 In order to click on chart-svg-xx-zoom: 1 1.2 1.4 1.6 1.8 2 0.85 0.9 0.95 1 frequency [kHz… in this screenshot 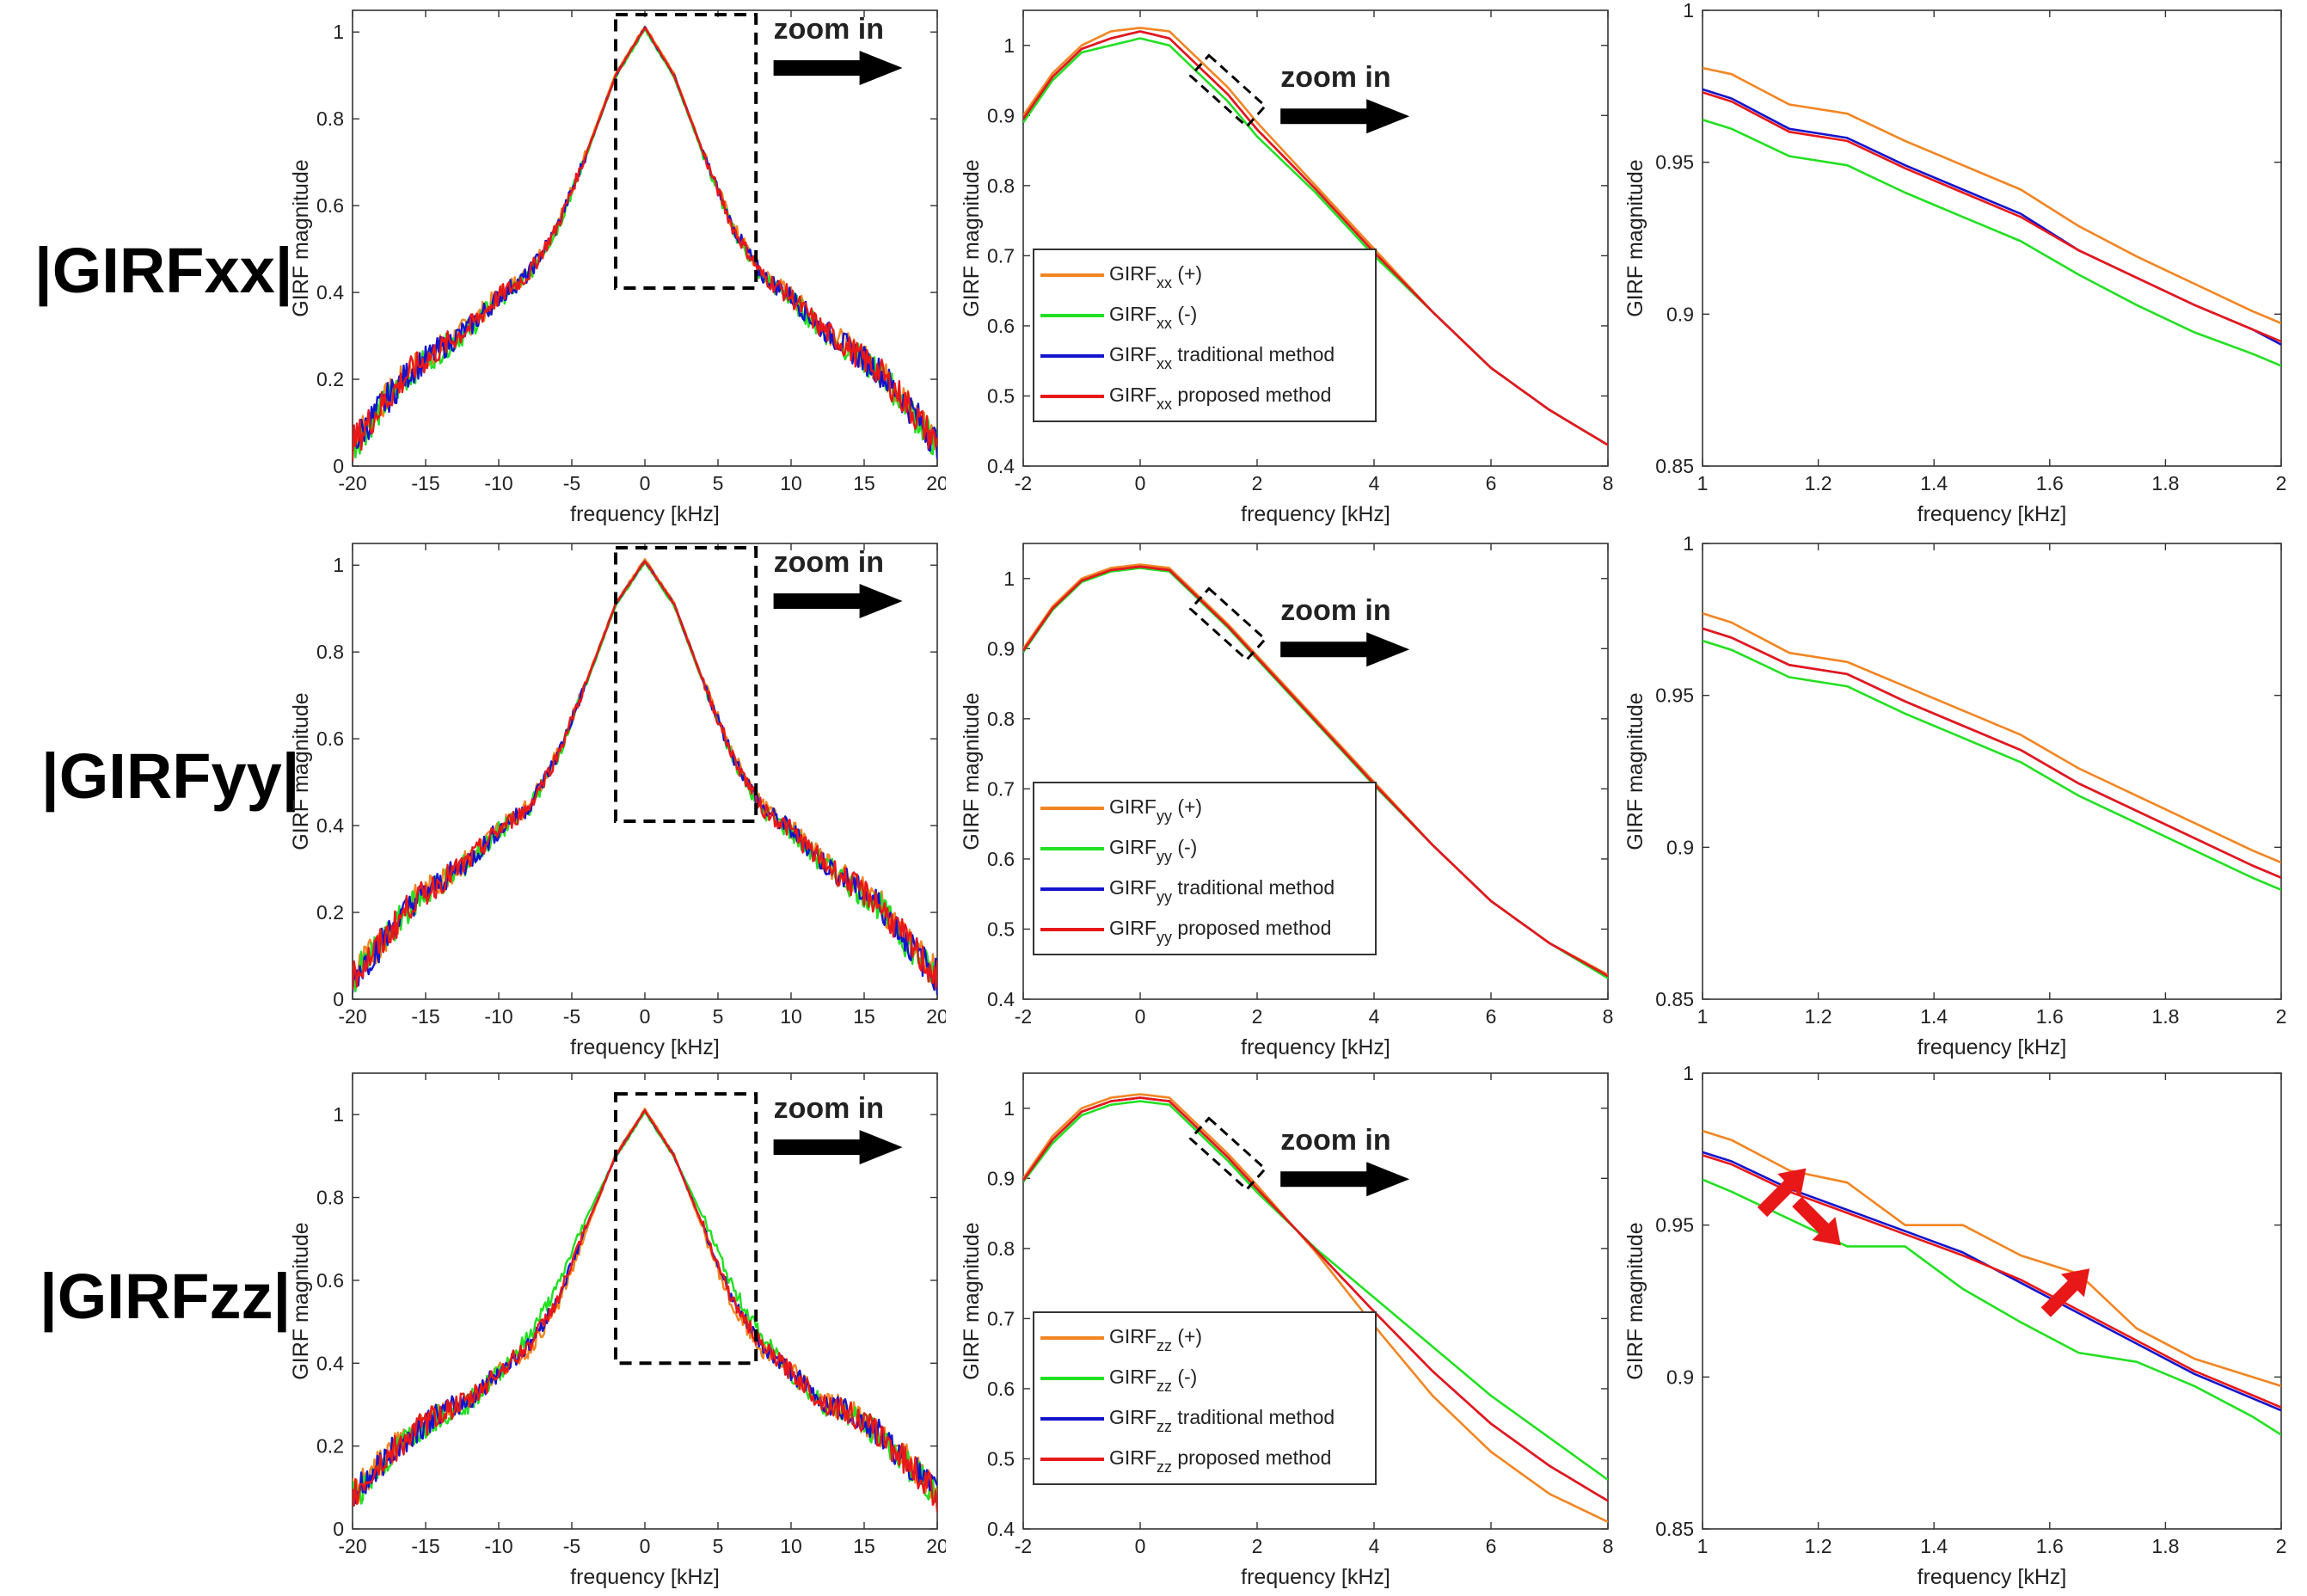, I will do `click(1955, 263)`.